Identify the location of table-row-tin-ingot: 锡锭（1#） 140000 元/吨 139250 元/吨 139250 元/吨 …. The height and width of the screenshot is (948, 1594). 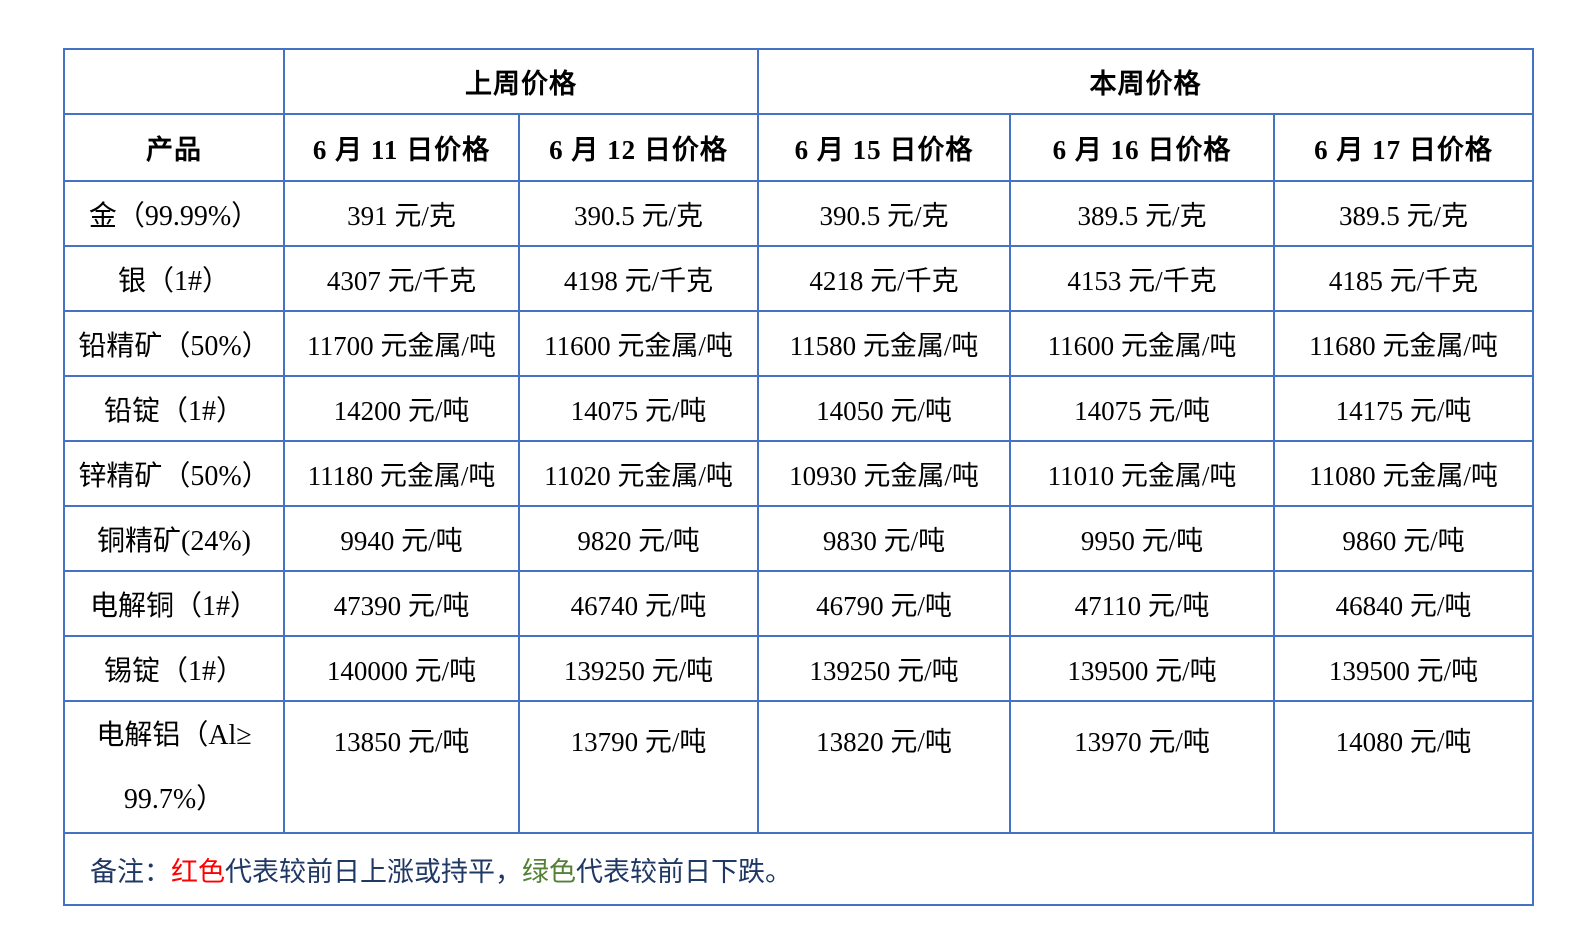
(798, 668).